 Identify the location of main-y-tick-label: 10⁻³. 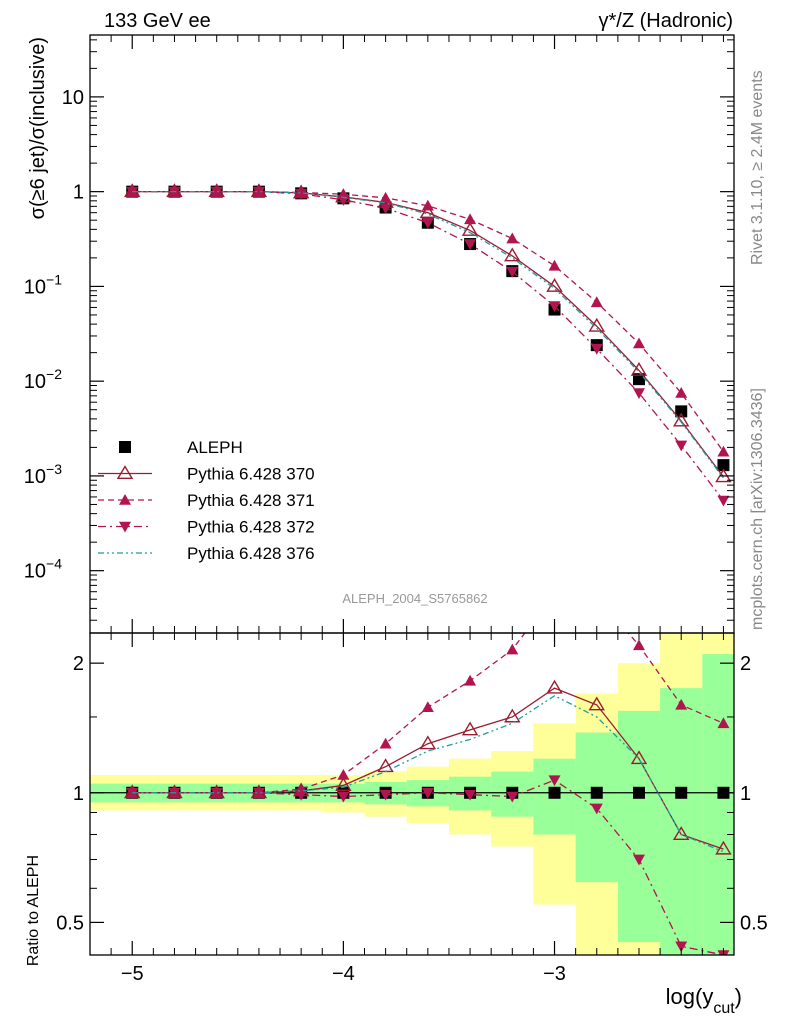
(43, 474).